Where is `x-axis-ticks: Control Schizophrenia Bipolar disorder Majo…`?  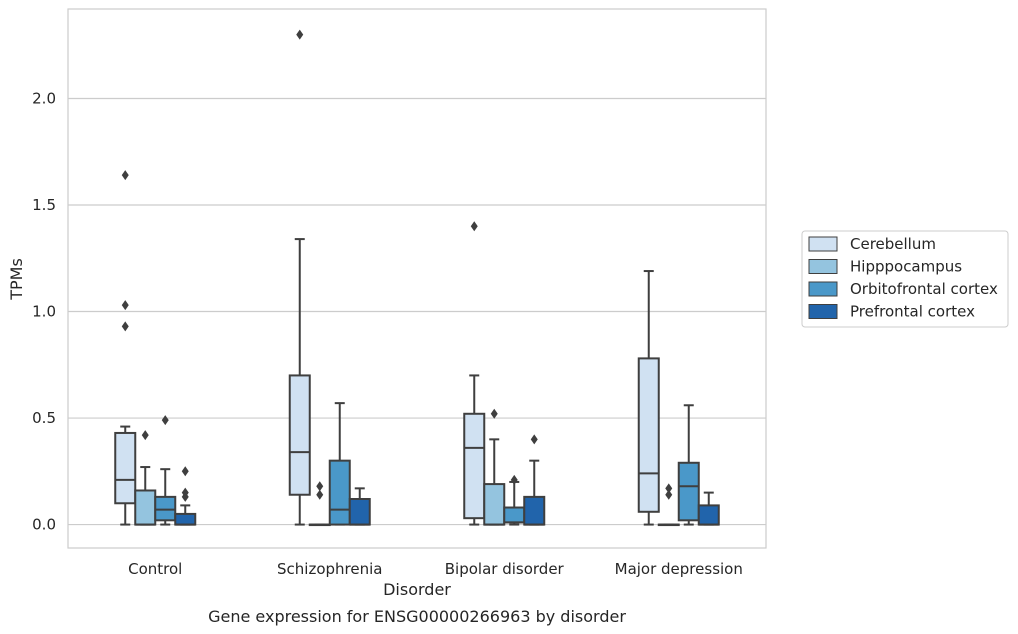 x-axis-ticks: Control Schizophrenia Bipolar disorder Majo… is located at coordinates (435, 569).